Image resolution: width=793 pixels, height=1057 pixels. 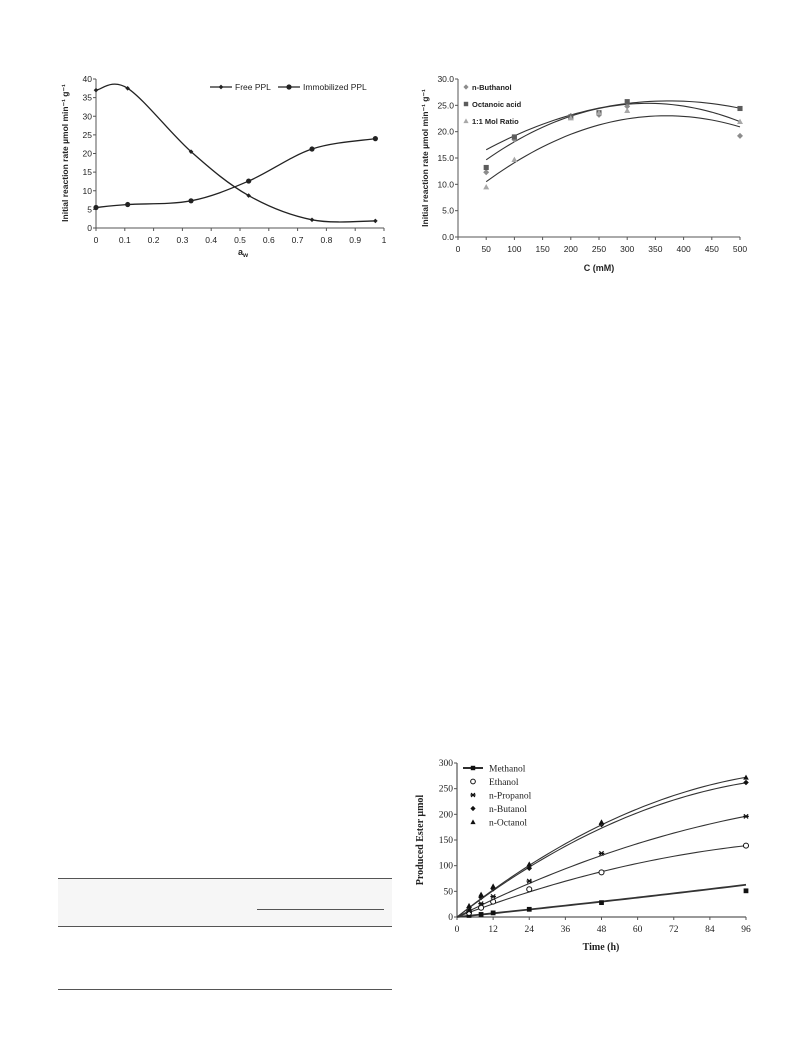 What do you see at coordinates (746, 930) in the screenshot?
I see `chart3-x-tick-label: 96` at bounding box center [746, 930].